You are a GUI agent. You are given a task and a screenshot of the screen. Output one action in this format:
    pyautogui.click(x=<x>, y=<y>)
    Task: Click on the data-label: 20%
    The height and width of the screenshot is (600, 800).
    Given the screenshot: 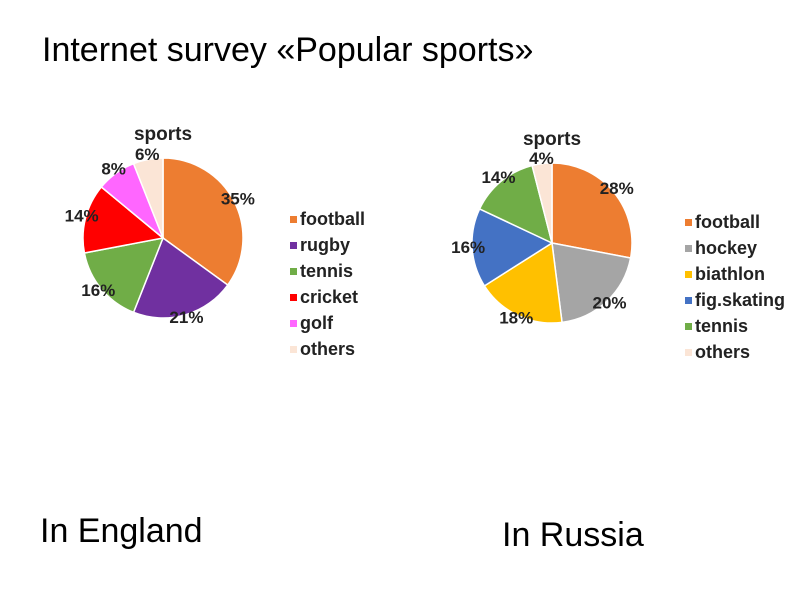 What is the action you would take?
    pyautogui.click(x=609, y=303)
    